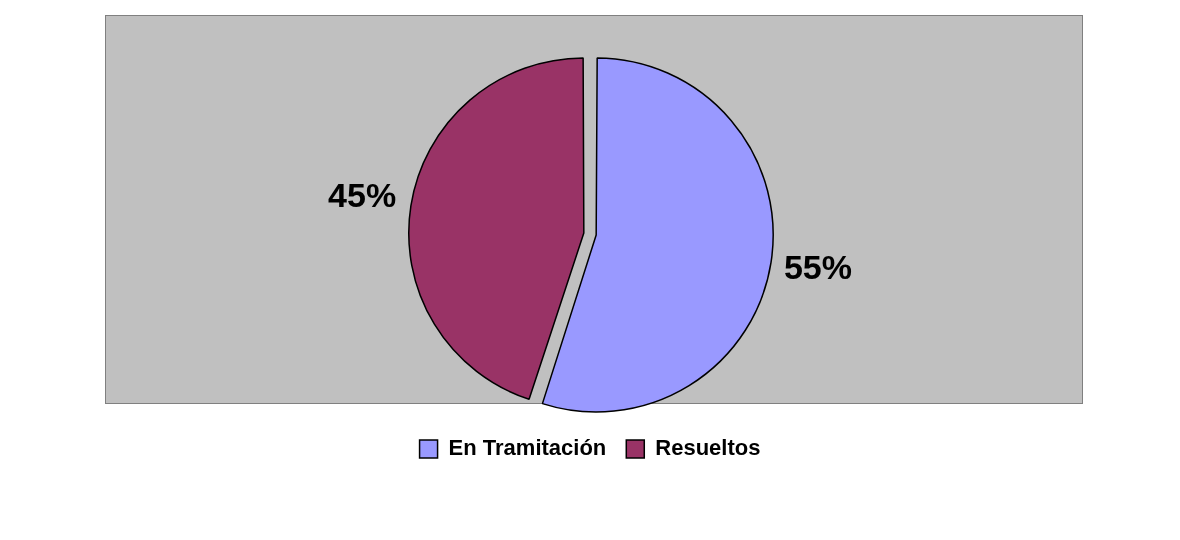 The image size is (1180, 540). What do you see at coordinates (362, 195) in the screenshot?
I see `data-label: 45%` at bounding box center [362, 195].